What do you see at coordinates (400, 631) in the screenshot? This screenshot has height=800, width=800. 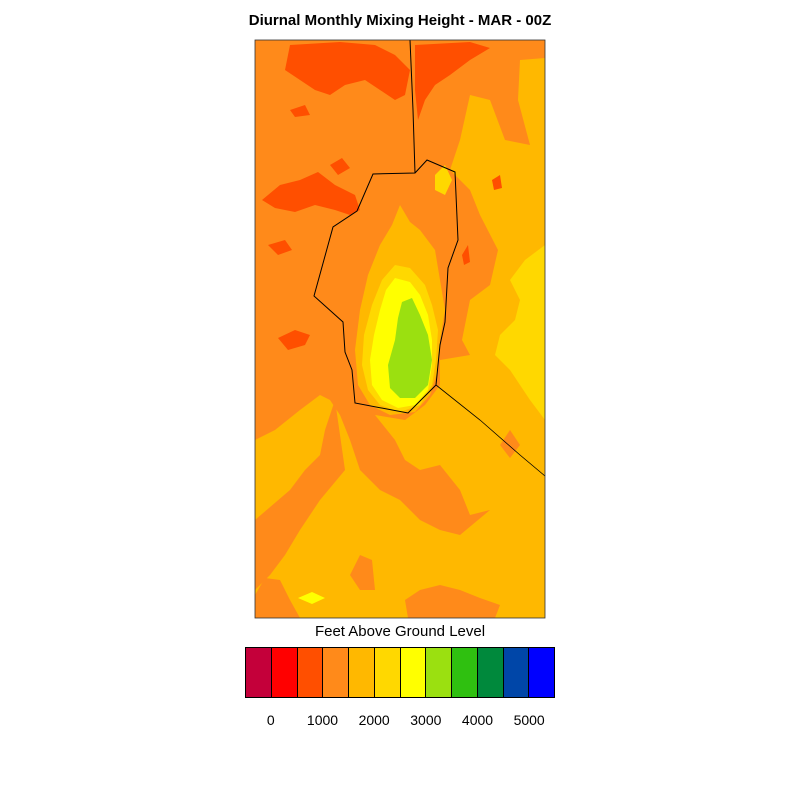 I see `colorbar-title: Feet Above Ground Level` at bounding box center [400, 631].